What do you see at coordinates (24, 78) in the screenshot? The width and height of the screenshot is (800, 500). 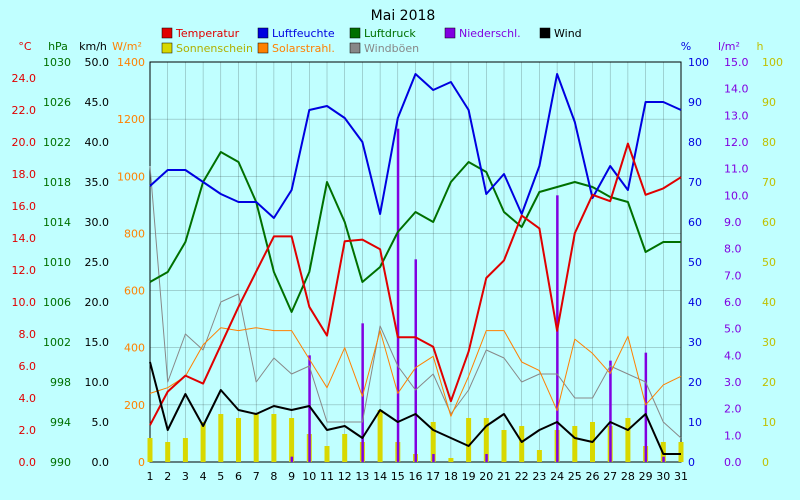 I see `temperature-tick-label: 24.0` at bounding box center [24, 78].